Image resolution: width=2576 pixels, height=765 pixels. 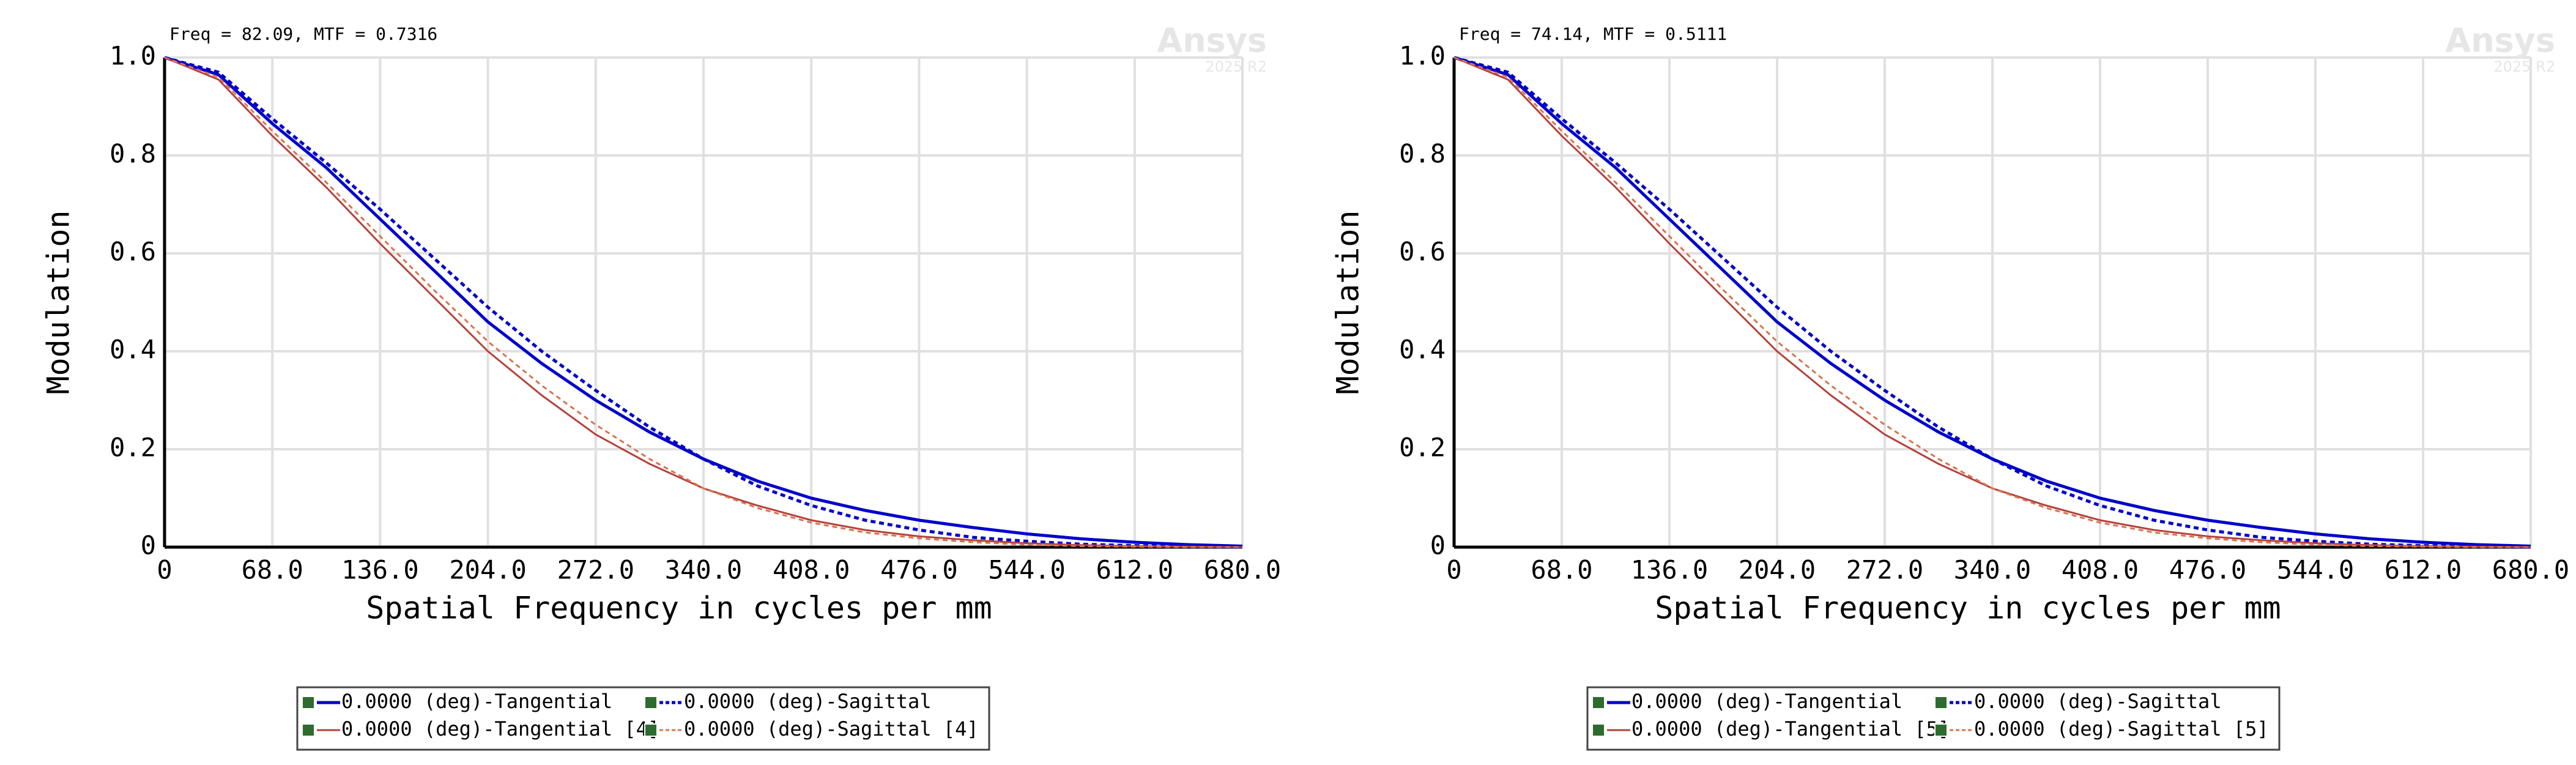 What do you see at coordinates (2121, 729) in the screenshot?
I see `legend-label: 0.0000 (deg)-Sagittal [5]` at bounding box center [2121, 729].